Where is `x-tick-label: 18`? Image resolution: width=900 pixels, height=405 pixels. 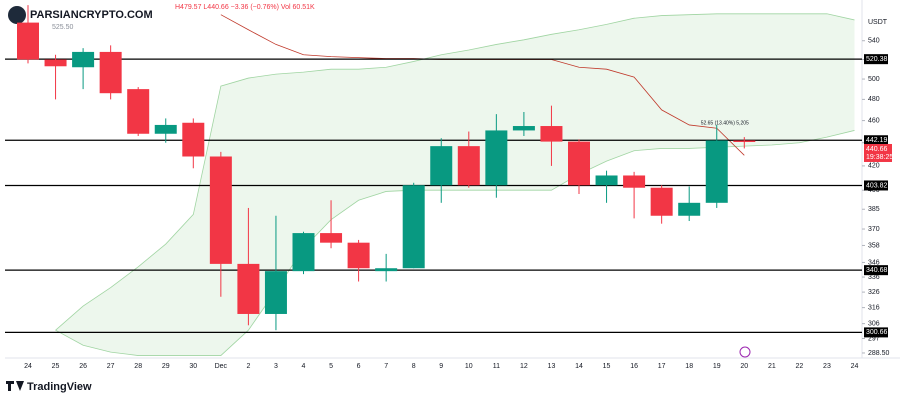
x-tick-label: 18 is located at coordinates (689, 366).